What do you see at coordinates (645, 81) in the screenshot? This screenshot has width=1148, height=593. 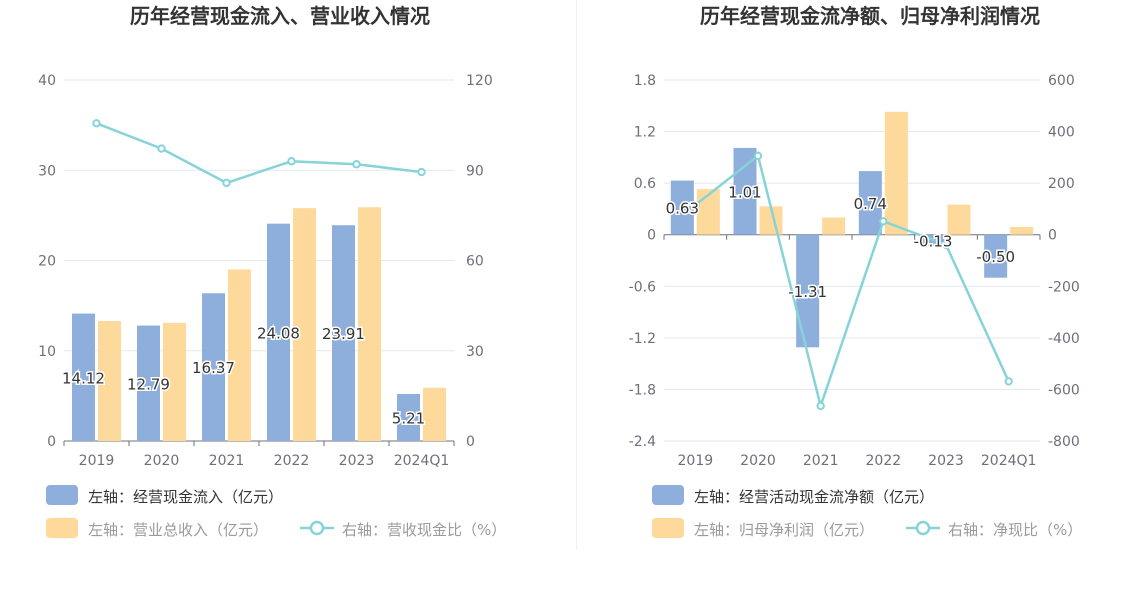 I see `left-tick-label-1-7: 1.8` at bounding box center [645, 81].